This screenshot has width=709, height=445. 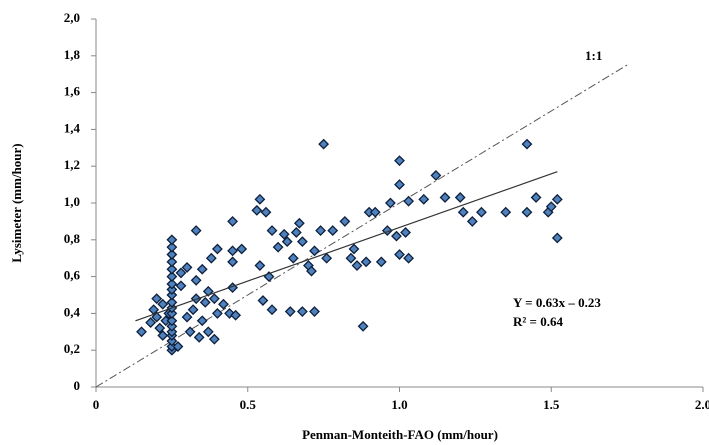 I want to click on annotation: R² = 0.64, so click(x=538, y=321).